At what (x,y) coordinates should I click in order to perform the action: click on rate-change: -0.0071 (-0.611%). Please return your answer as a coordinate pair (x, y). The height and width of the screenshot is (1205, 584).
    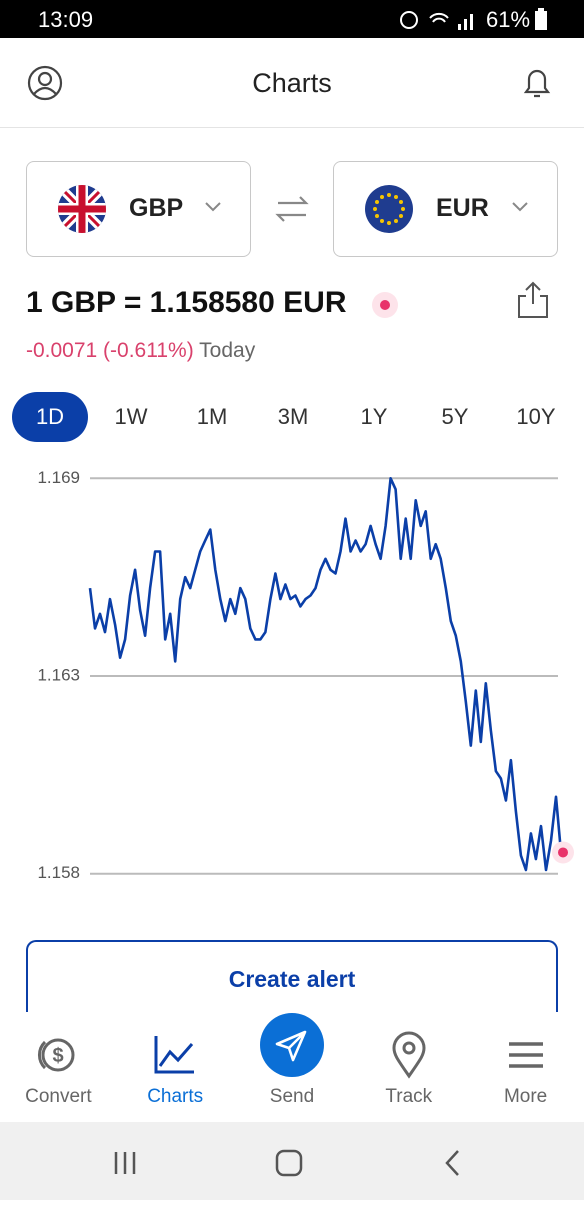
    Looking at the image, I should click on (110, 350).